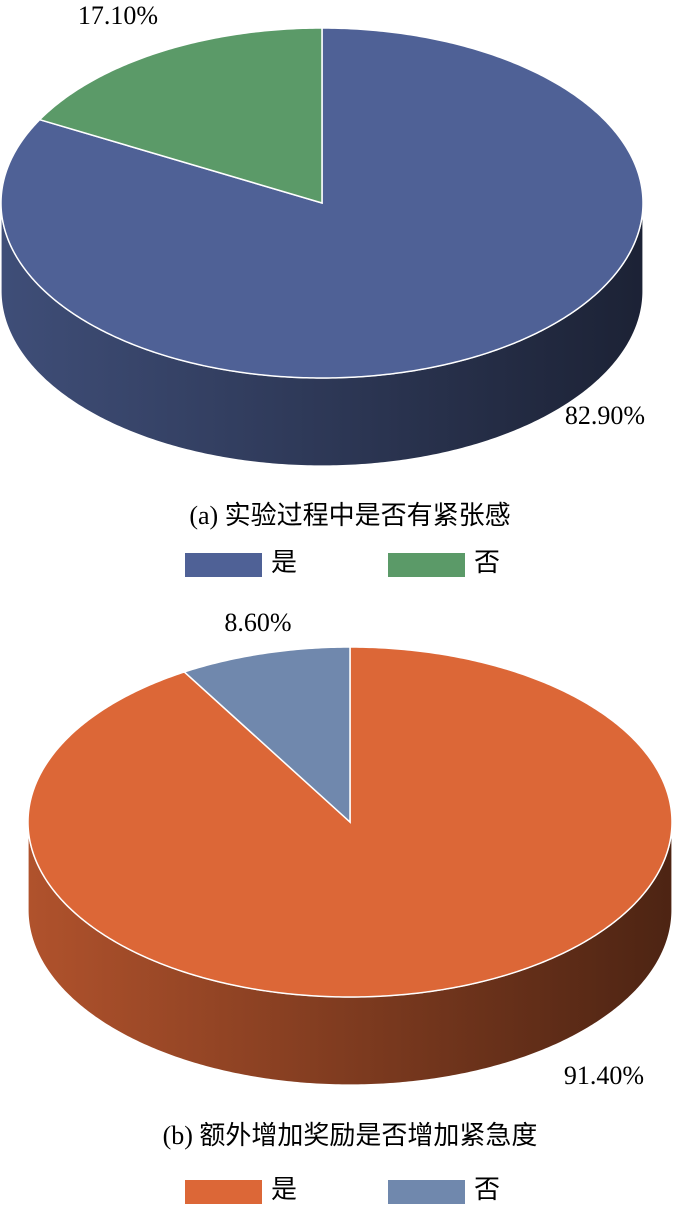 The height and width of the screenshot is (1220, 700). What do you see at coordinates (605, 415) in the screenshot?
I see `data-label: 82.90%` at bounding box center [605, 415].